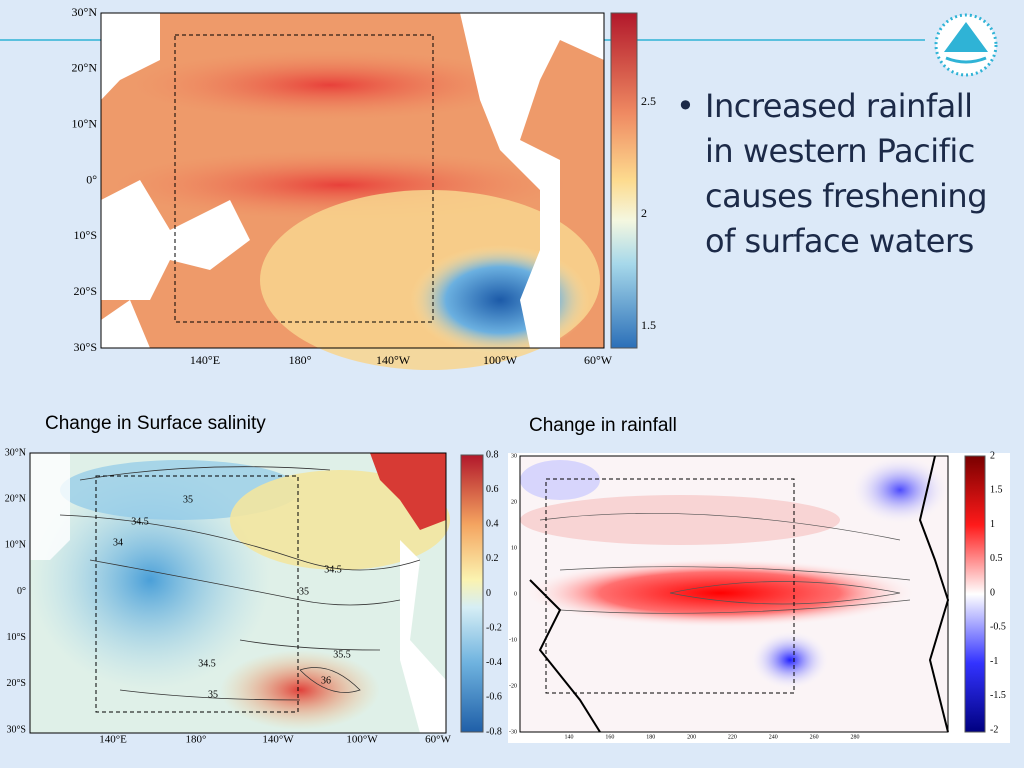  I want to click on colorbar-label: 0.2, so click(492, 558).